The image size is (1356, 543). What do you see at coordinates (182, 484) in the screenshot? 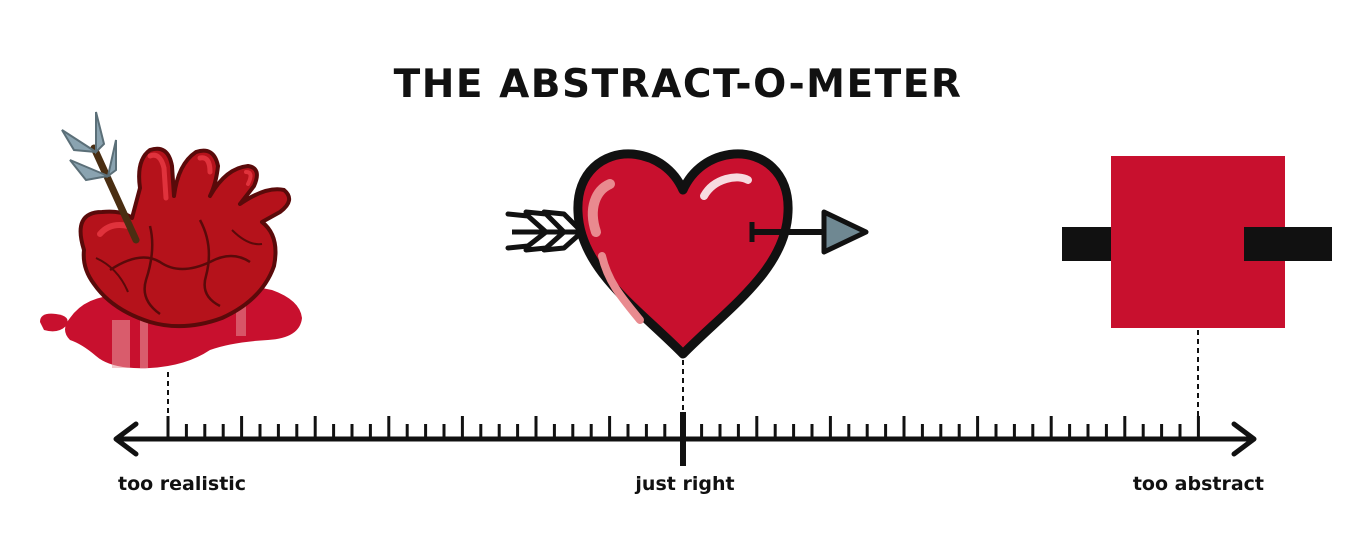
I see `label-too-realistic: too realistic` at bounding box center [182, 484].